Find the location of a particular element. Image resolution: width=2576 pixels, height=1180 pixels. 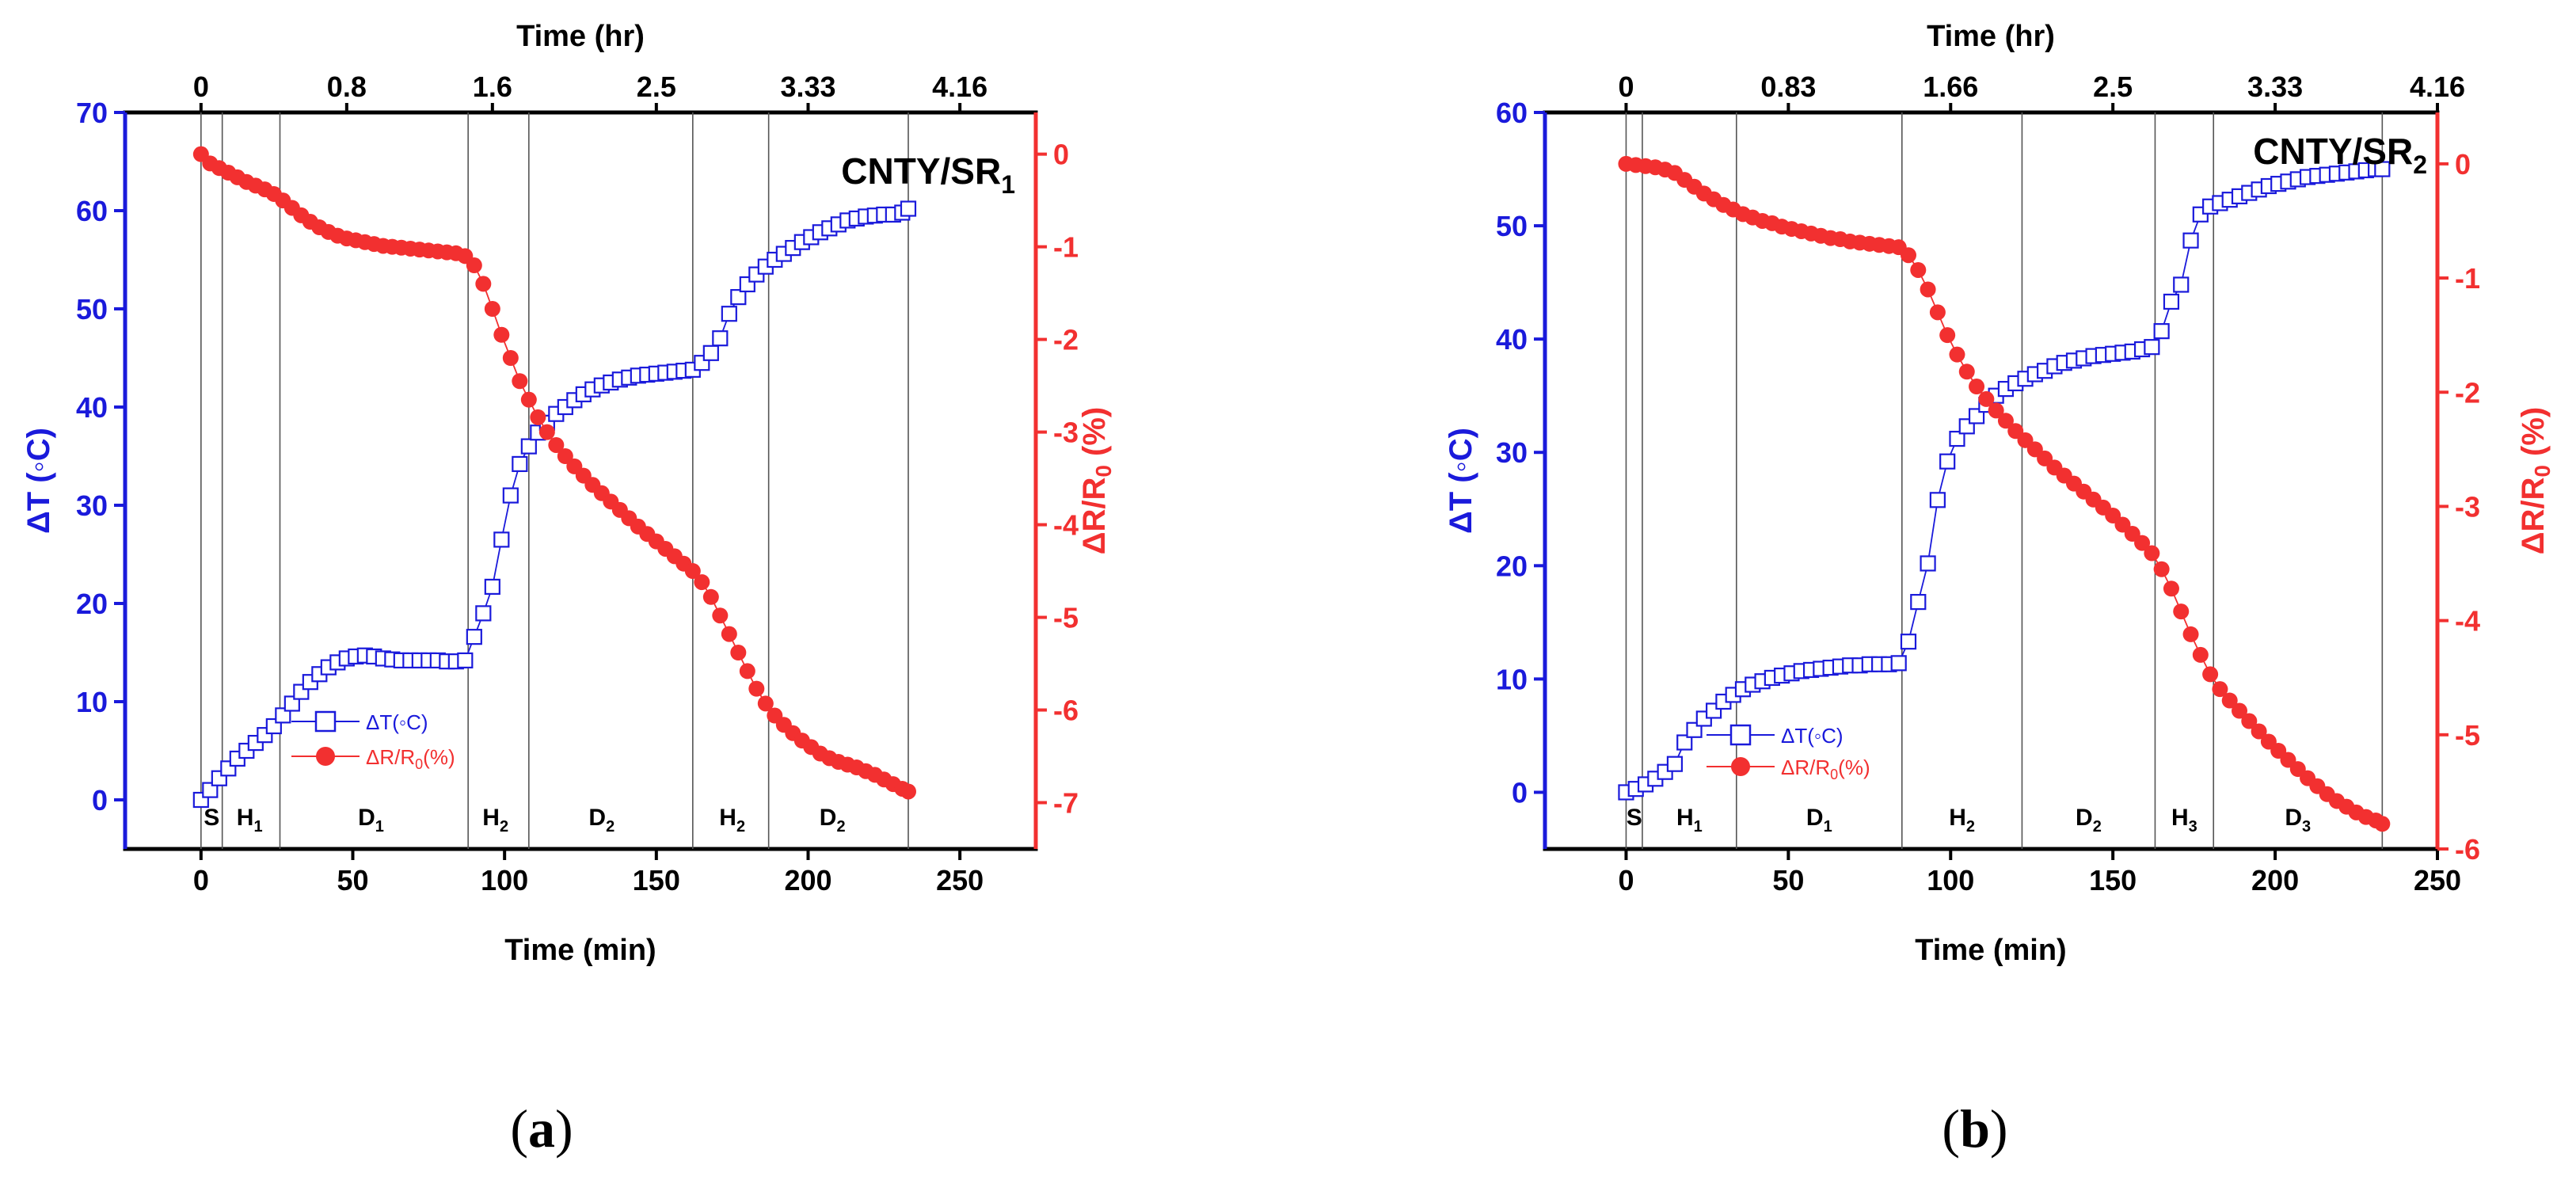

phase-label: H3 is located at coordinates (2184, 820).